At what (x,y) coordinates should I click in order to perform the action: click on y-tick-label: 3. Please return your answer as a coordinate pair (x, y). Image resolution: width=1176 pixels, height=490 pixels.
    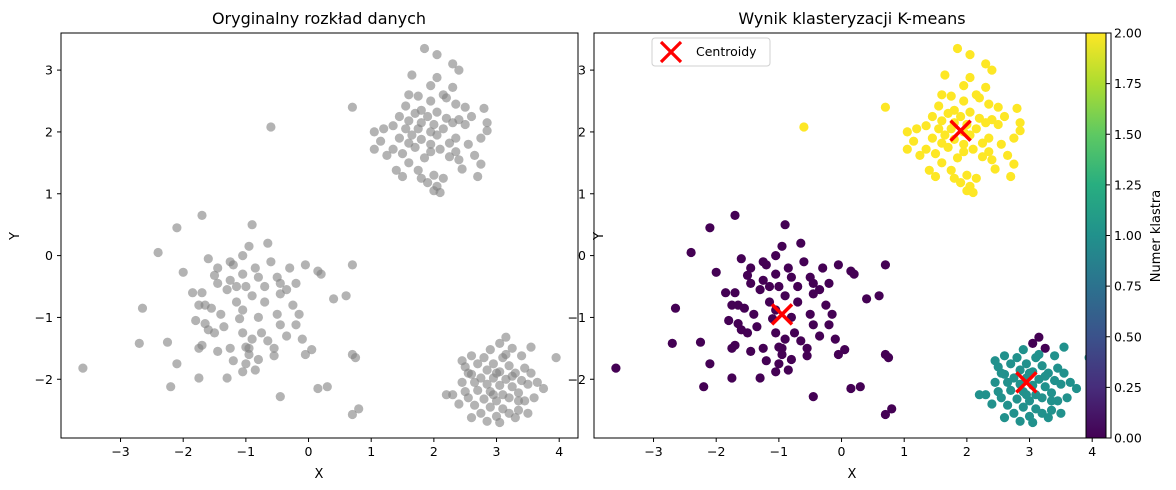
    Looking at the image, I should click on (582, 70).